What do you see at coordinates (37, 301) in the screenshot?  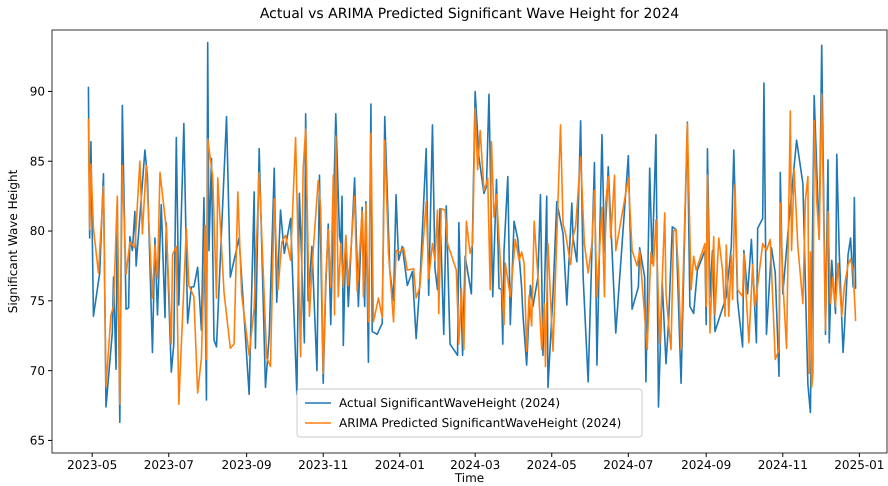 I see `y-tick-label: 75` at bounding box center [37, 301].